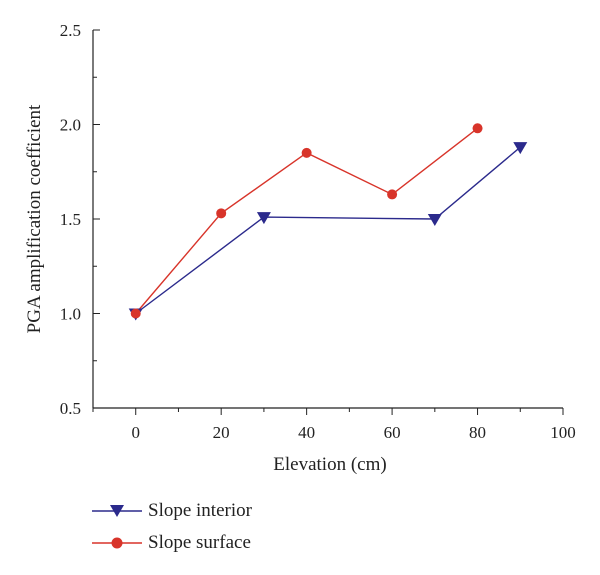  What do you see at coordinates (221, 432) in the screenshot?
I see `x-tick-label: 20` at bounding box center [221, 432].